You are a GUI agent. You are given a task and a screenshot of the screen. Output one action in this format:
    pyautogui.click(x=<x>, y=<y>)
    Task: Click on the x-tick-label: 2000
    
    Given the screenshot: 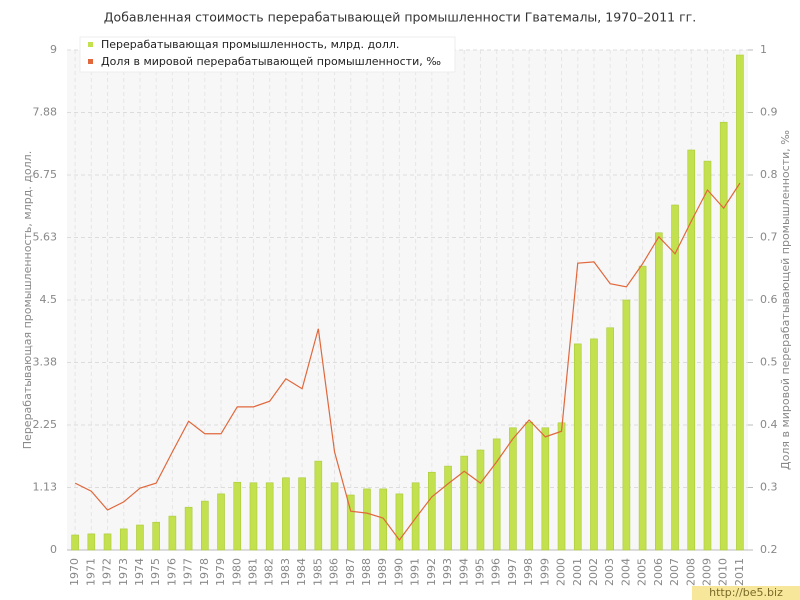 What is the action you would take?
    pyautogui.click(x=561, y=572)
    